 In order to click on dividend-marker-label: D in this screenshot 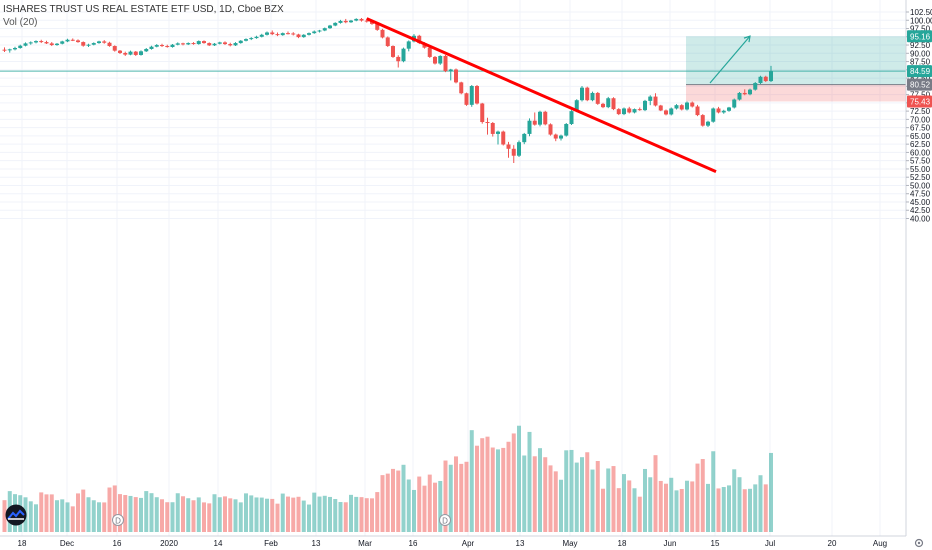, I will do `click(445, 521)`.